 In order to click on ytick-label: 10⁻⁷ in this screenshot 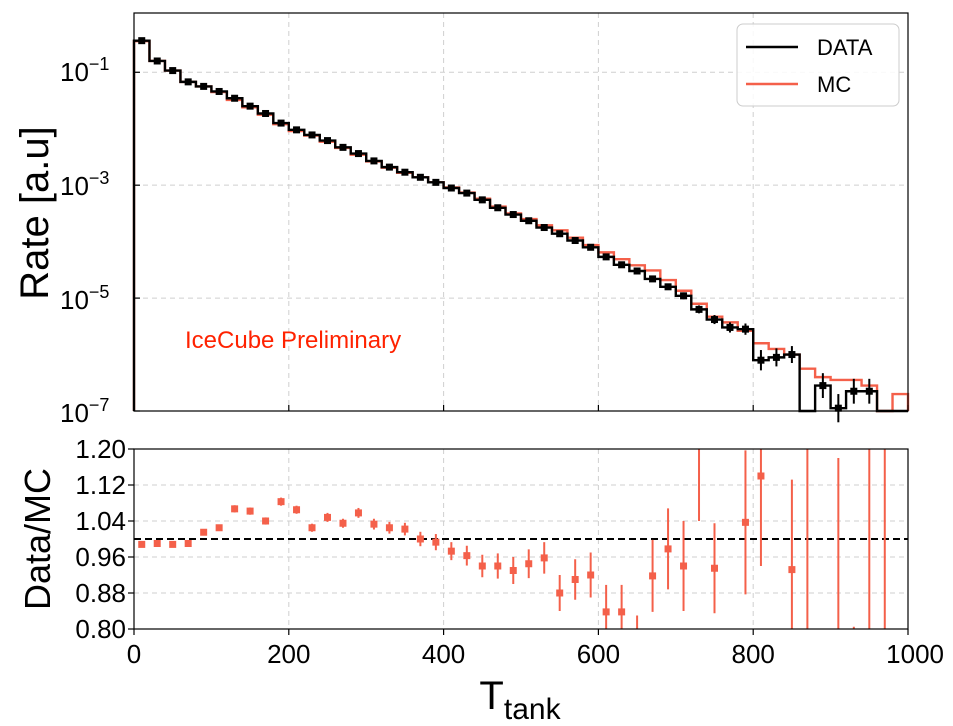, I will do `click(84, 411)`.